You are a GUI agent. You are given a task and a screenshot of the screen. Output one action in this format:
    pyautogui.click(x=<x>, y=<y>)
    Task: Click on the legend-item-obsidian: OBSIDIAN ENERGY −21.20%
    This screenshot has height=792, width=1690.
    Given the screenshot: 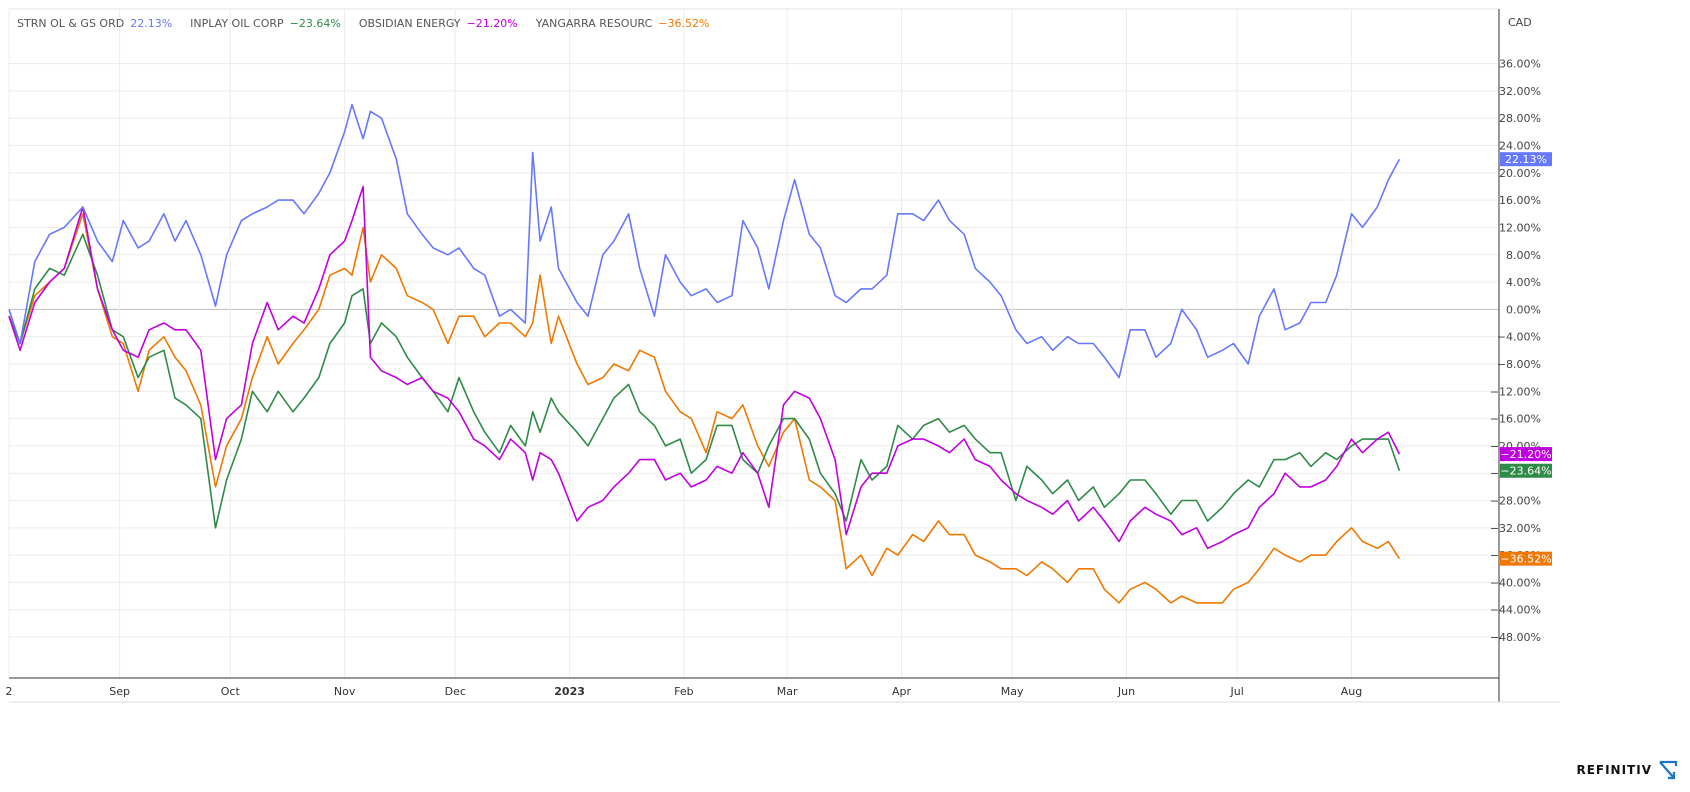 What is the action you would take?
    pyautogui.click(x=438, y=23)
    